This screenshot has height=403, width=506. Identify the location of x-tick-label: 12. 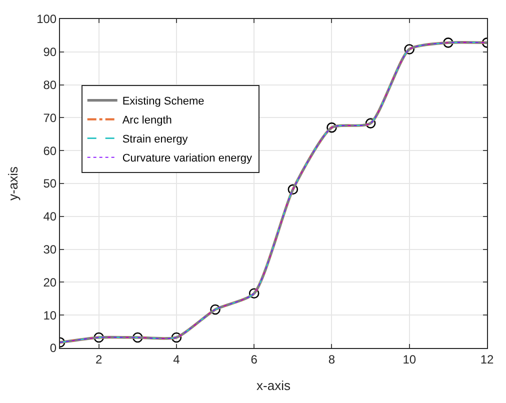
(487, 359).